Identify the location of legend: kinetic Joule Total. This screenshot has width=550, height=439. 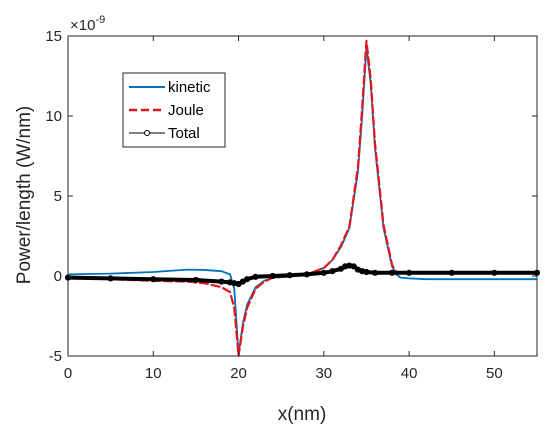
(174, 110).